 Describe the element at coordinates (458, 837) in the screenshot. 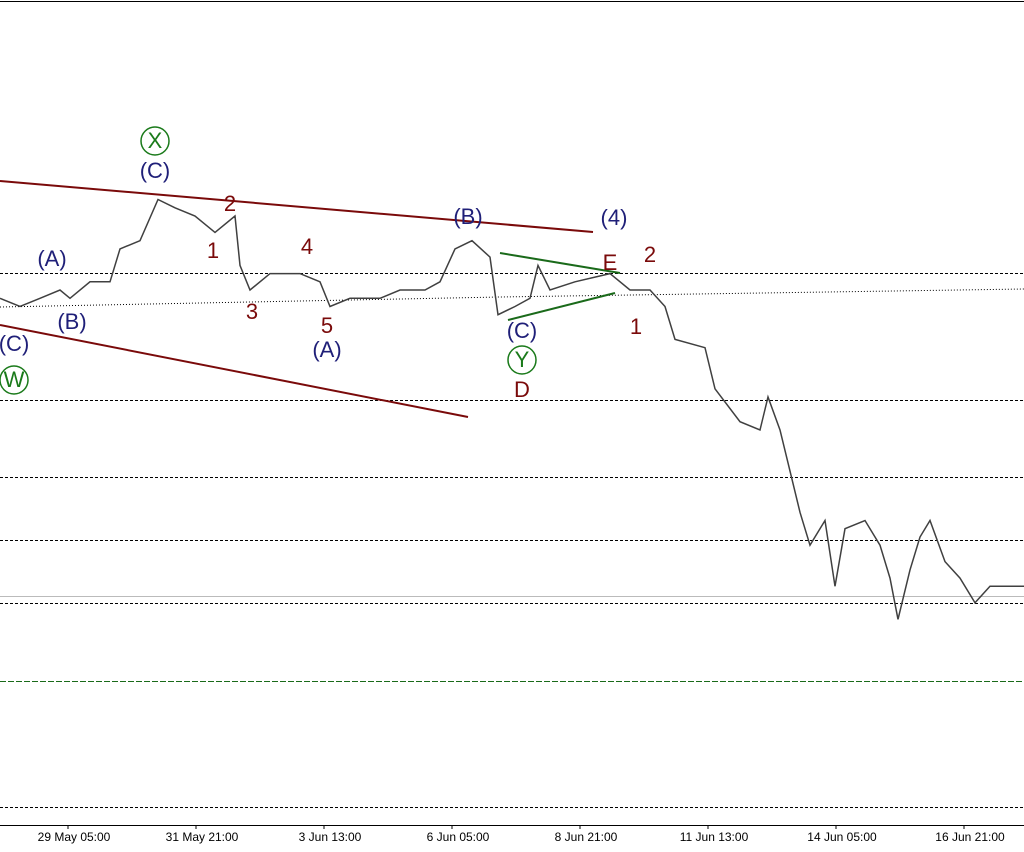

I see `x-tick-label: 6 Jun 05:00` at that location.